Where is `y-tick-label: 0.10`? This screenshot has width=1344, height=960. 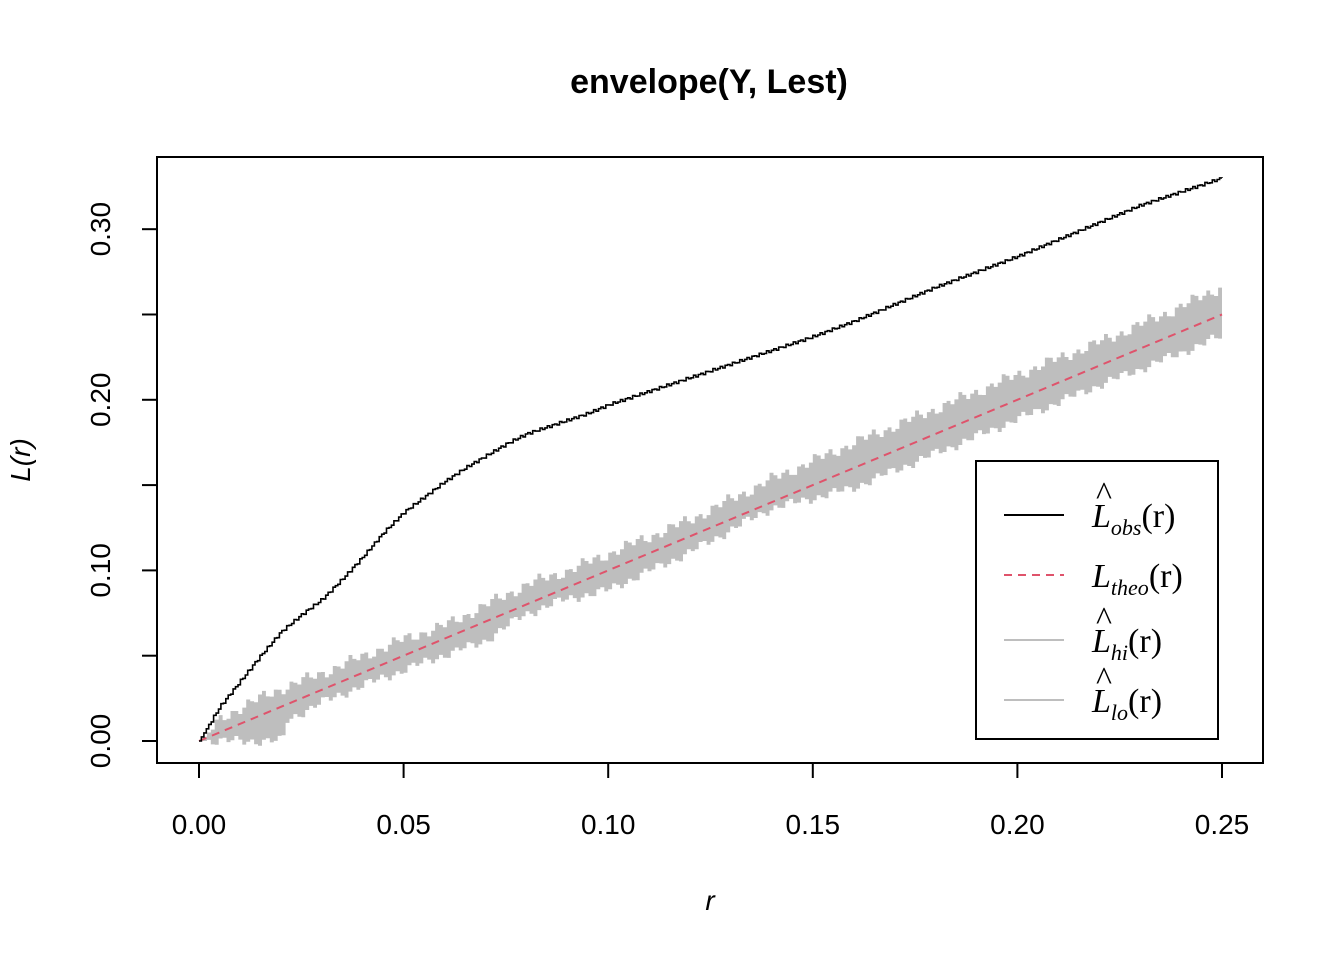
y-tick-label: 0.10 is located at coordinates (100, 570).